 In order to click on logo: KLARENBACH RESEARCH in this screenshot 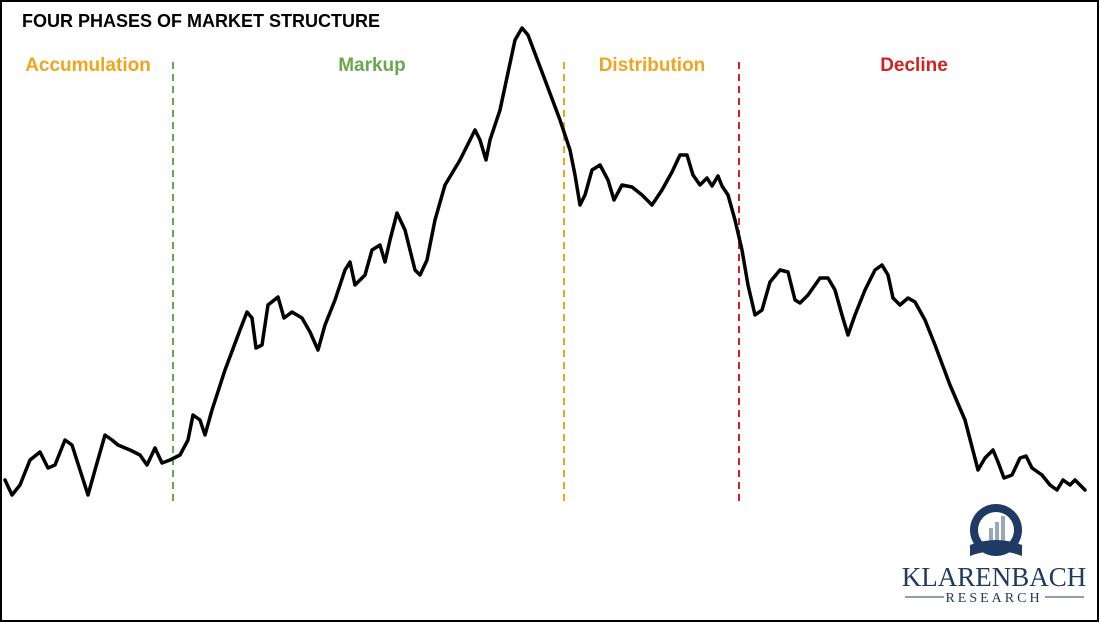, I will do `click(994, 555)`.